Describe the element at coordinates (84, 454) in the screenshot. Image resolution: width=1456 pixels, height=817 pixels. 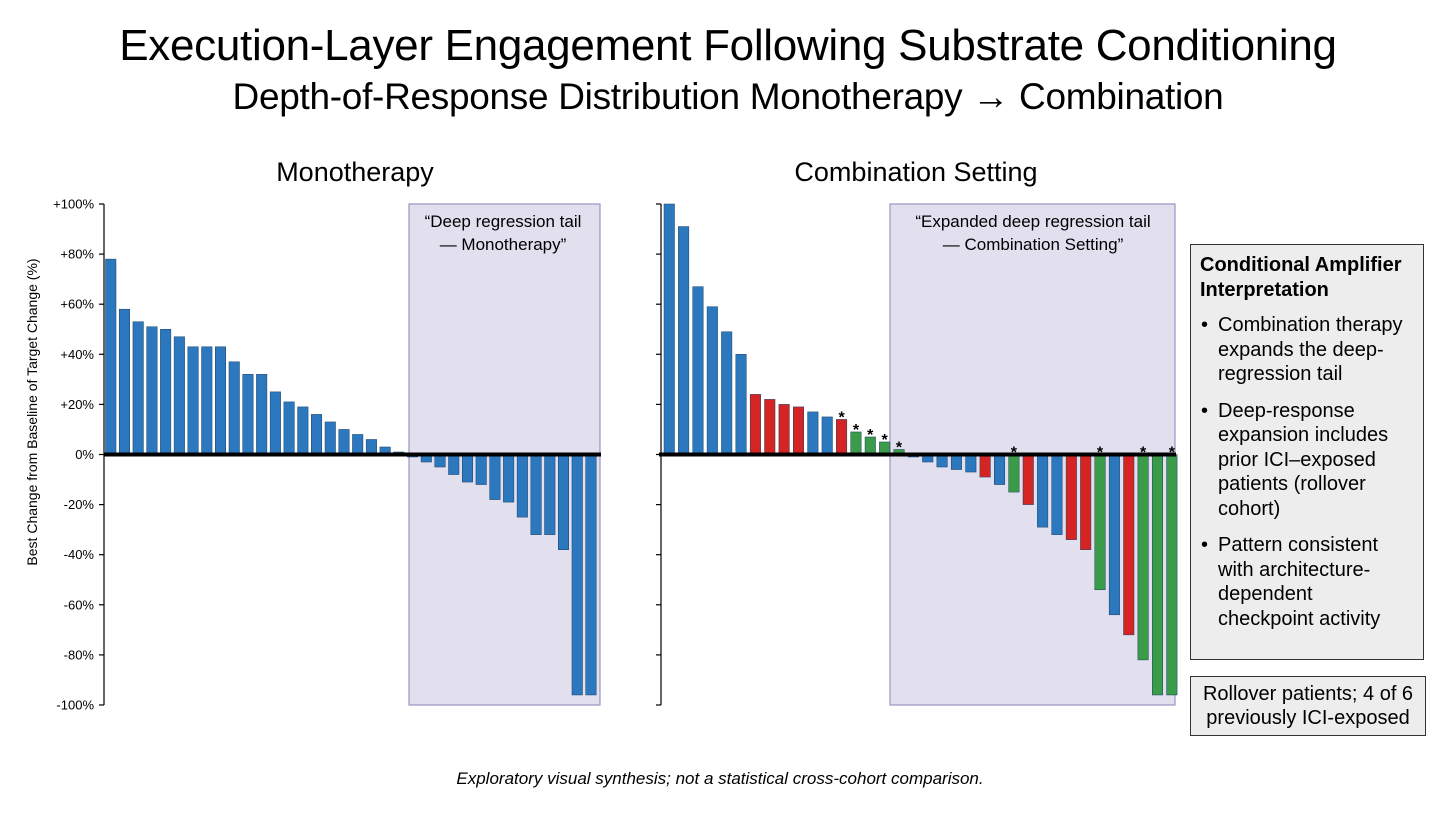
I see `y-tick-label: 0%` at that location.